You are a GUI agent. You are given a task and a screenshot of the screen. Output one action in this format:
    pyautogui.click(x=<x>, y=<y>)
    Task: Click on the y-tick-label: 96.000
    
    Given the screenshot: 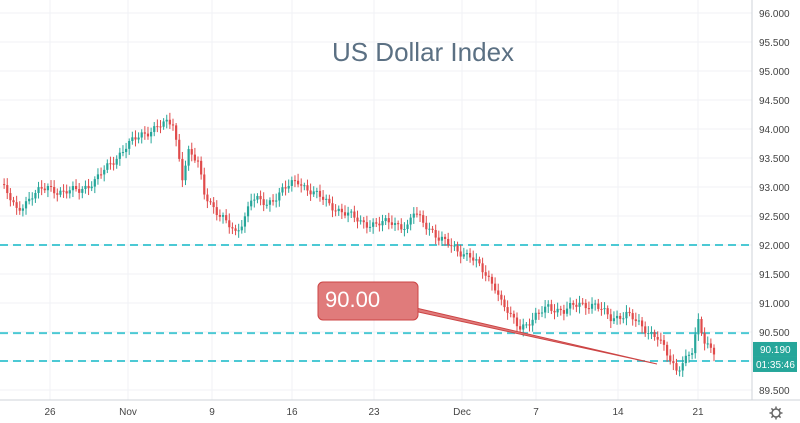 What is the action you would take?
    pyautogui.click(x=774, y=14)
    